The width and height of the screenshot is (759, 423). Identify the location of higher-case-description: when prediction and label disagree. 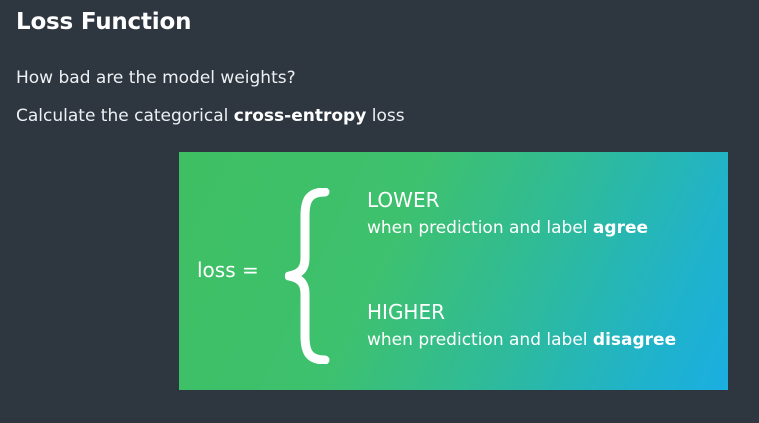
(521, 340).